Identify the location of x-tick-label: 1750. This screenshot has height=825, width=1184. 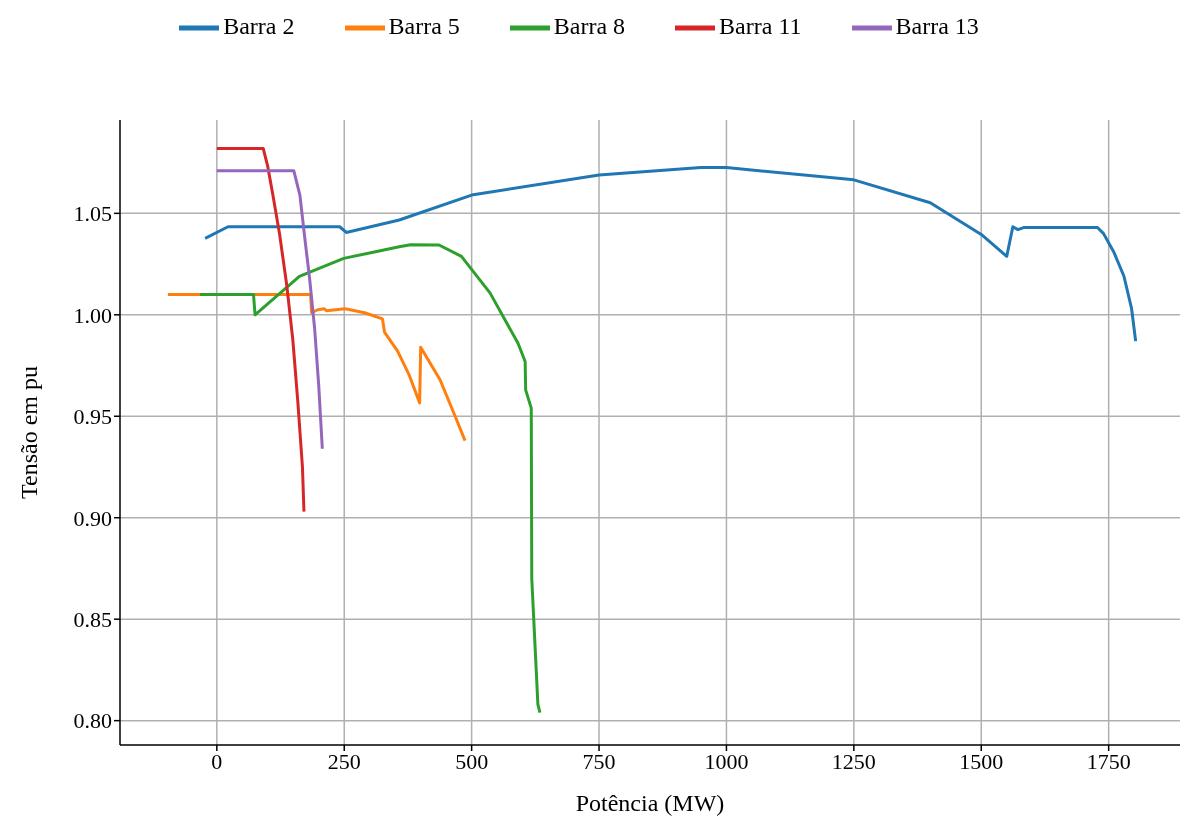
(1108, 761).